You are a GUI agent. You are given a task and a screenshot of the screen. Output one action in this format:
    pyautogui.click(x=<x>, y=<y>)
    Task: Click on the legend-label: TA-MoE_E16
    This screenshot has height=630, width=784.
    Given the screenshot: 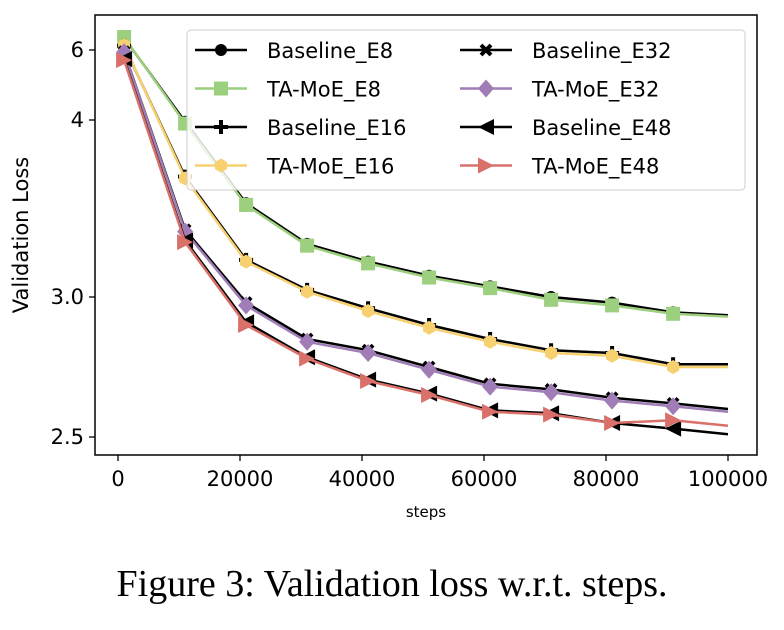 What is the action you would take?
    pyautogui.click(x=330, y=167)
    